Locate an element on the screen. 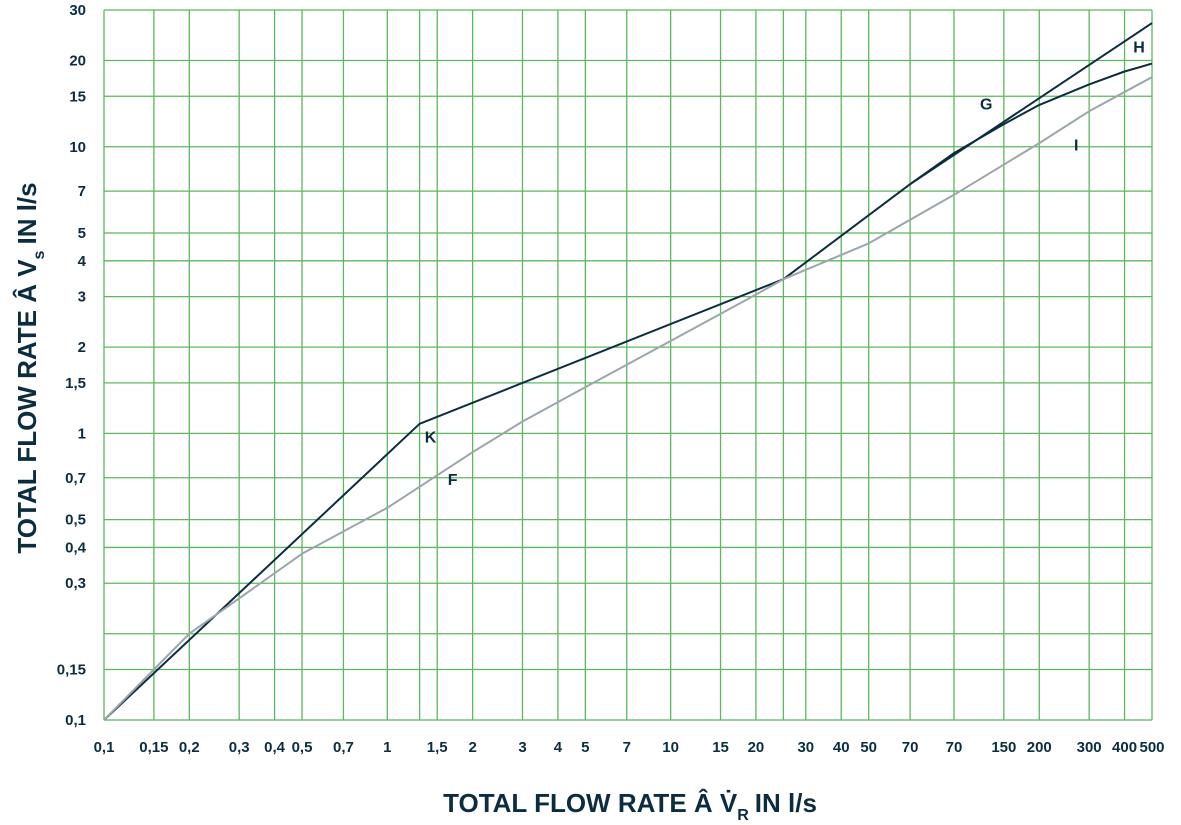 This screenshot has height=825, width=1181. x-tick-label: 0,7 is located at coordinates (343, 747).